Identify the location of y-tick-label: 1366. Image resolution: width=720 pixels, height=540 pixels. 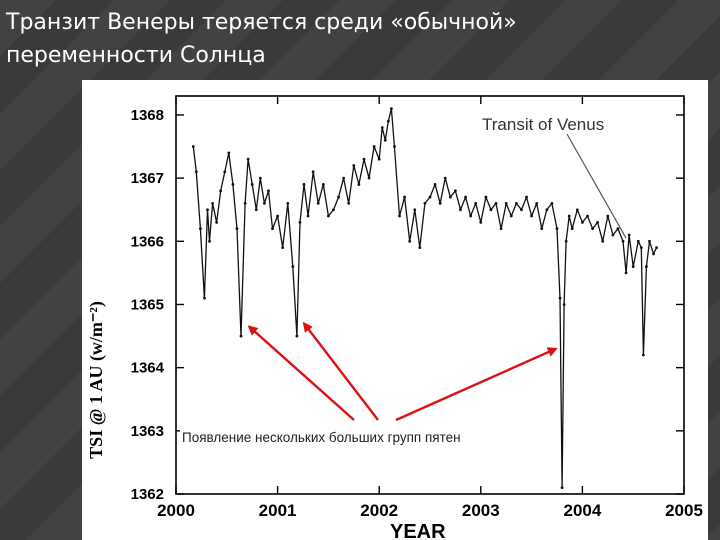
(147, 241).